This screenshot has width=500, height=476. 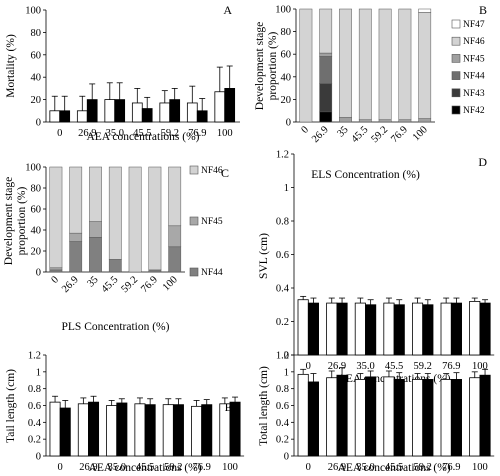 I want to click on panel-letter: C, so click(x=225, y=173).